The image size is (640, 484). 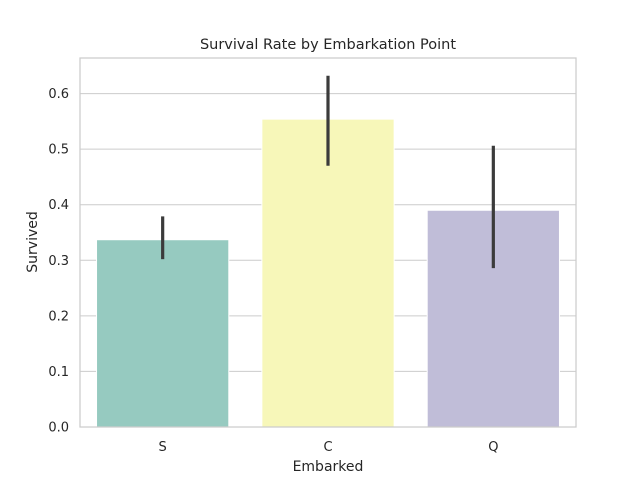 I want to click on bar-s, so click(x=163, y=333).